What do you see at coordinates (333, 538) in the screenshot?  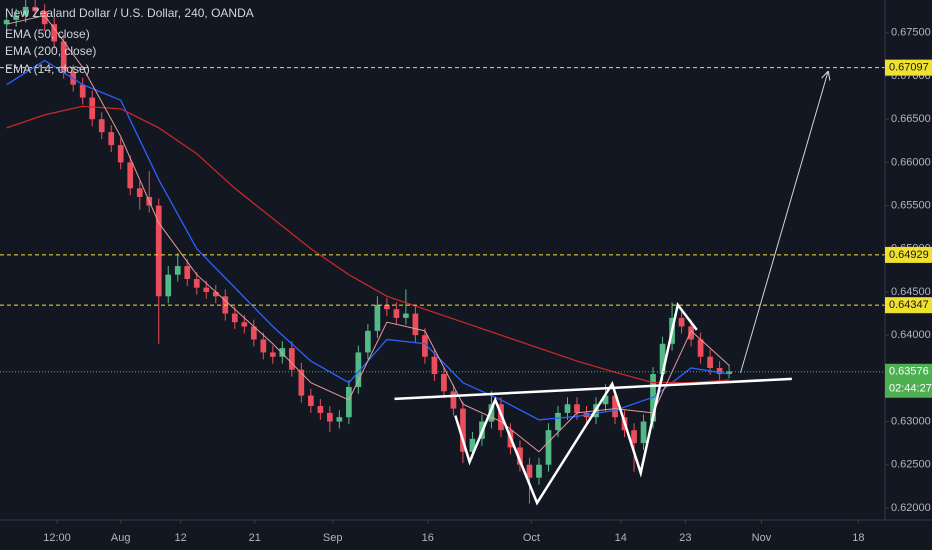 I see `x-tick-label: Sep` at bounding box center [333, 538].